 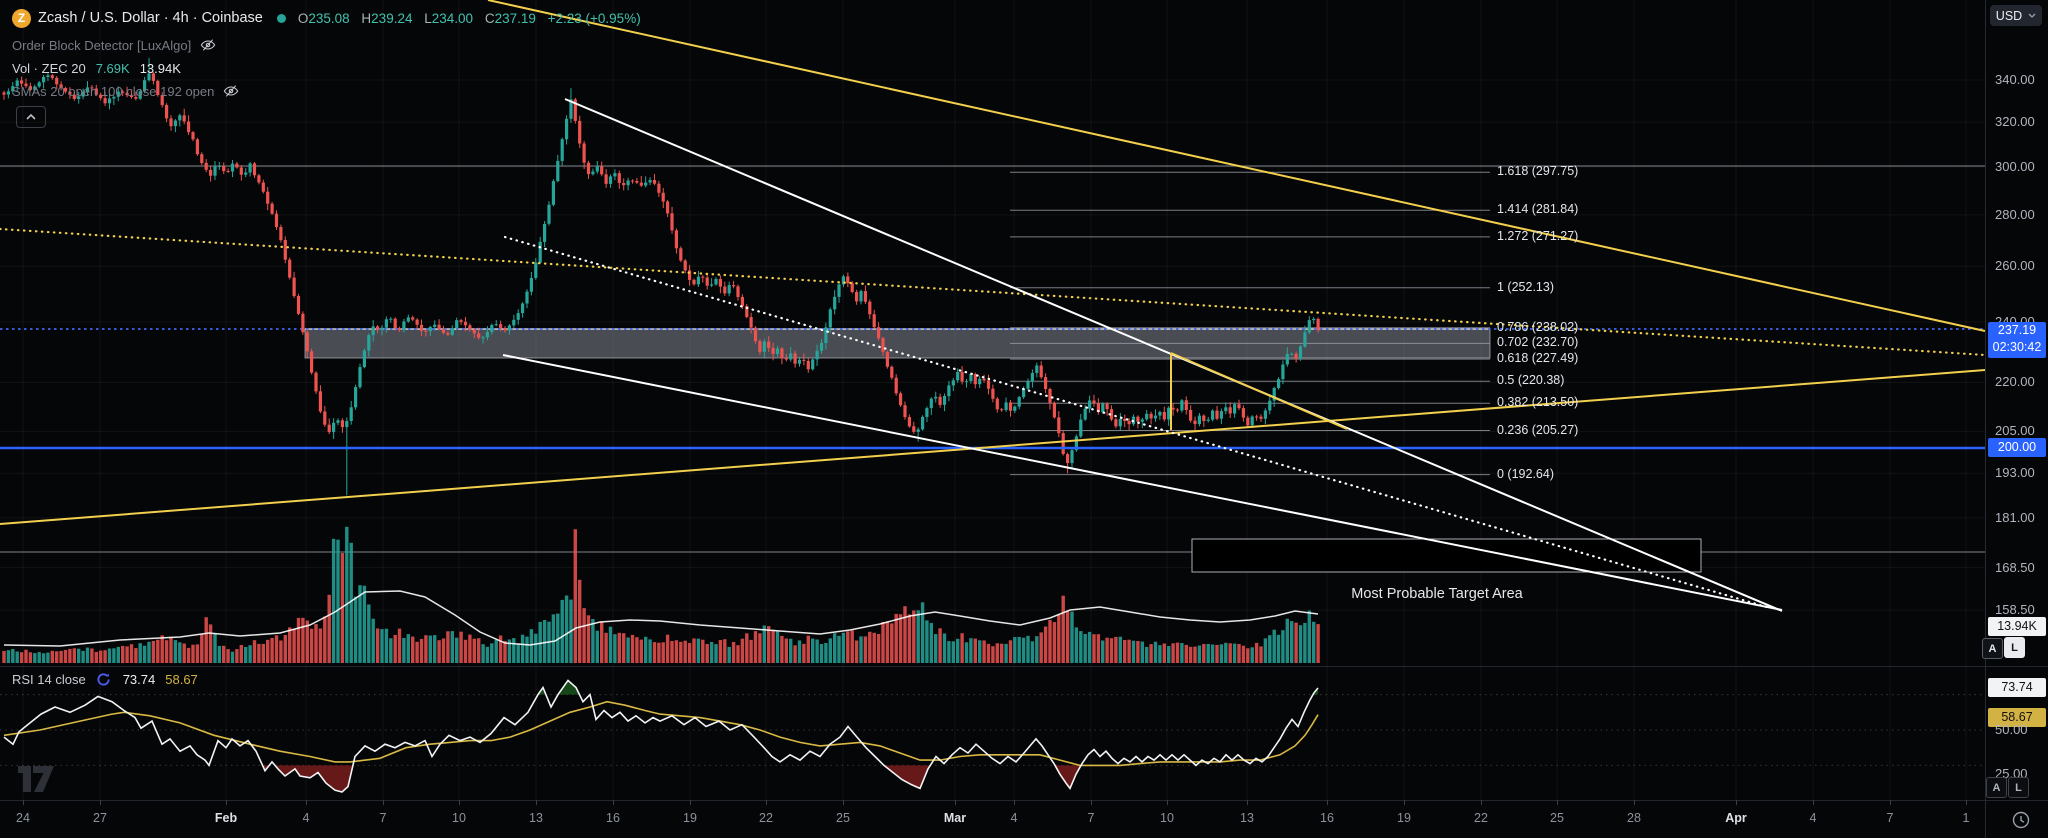 I want to click on rsi-value: 73.74, so click(x=139, y=679).